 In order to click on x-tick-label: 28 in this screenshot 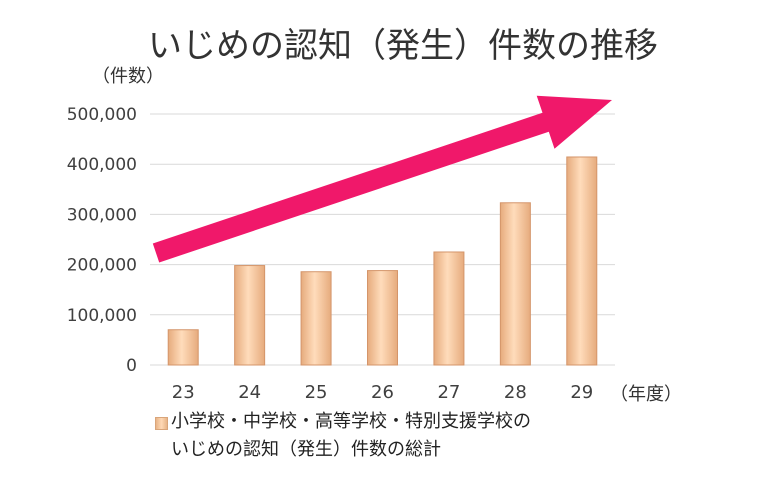, I will do `click(515, 392)`.